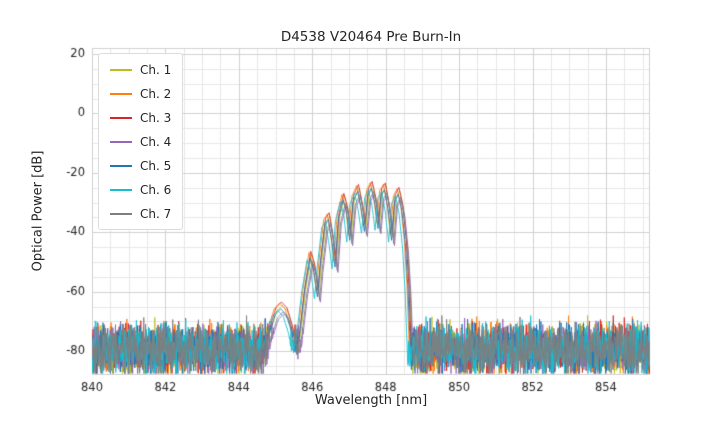  I want to click on legend-label: Ch. 6, so click(156, 189).